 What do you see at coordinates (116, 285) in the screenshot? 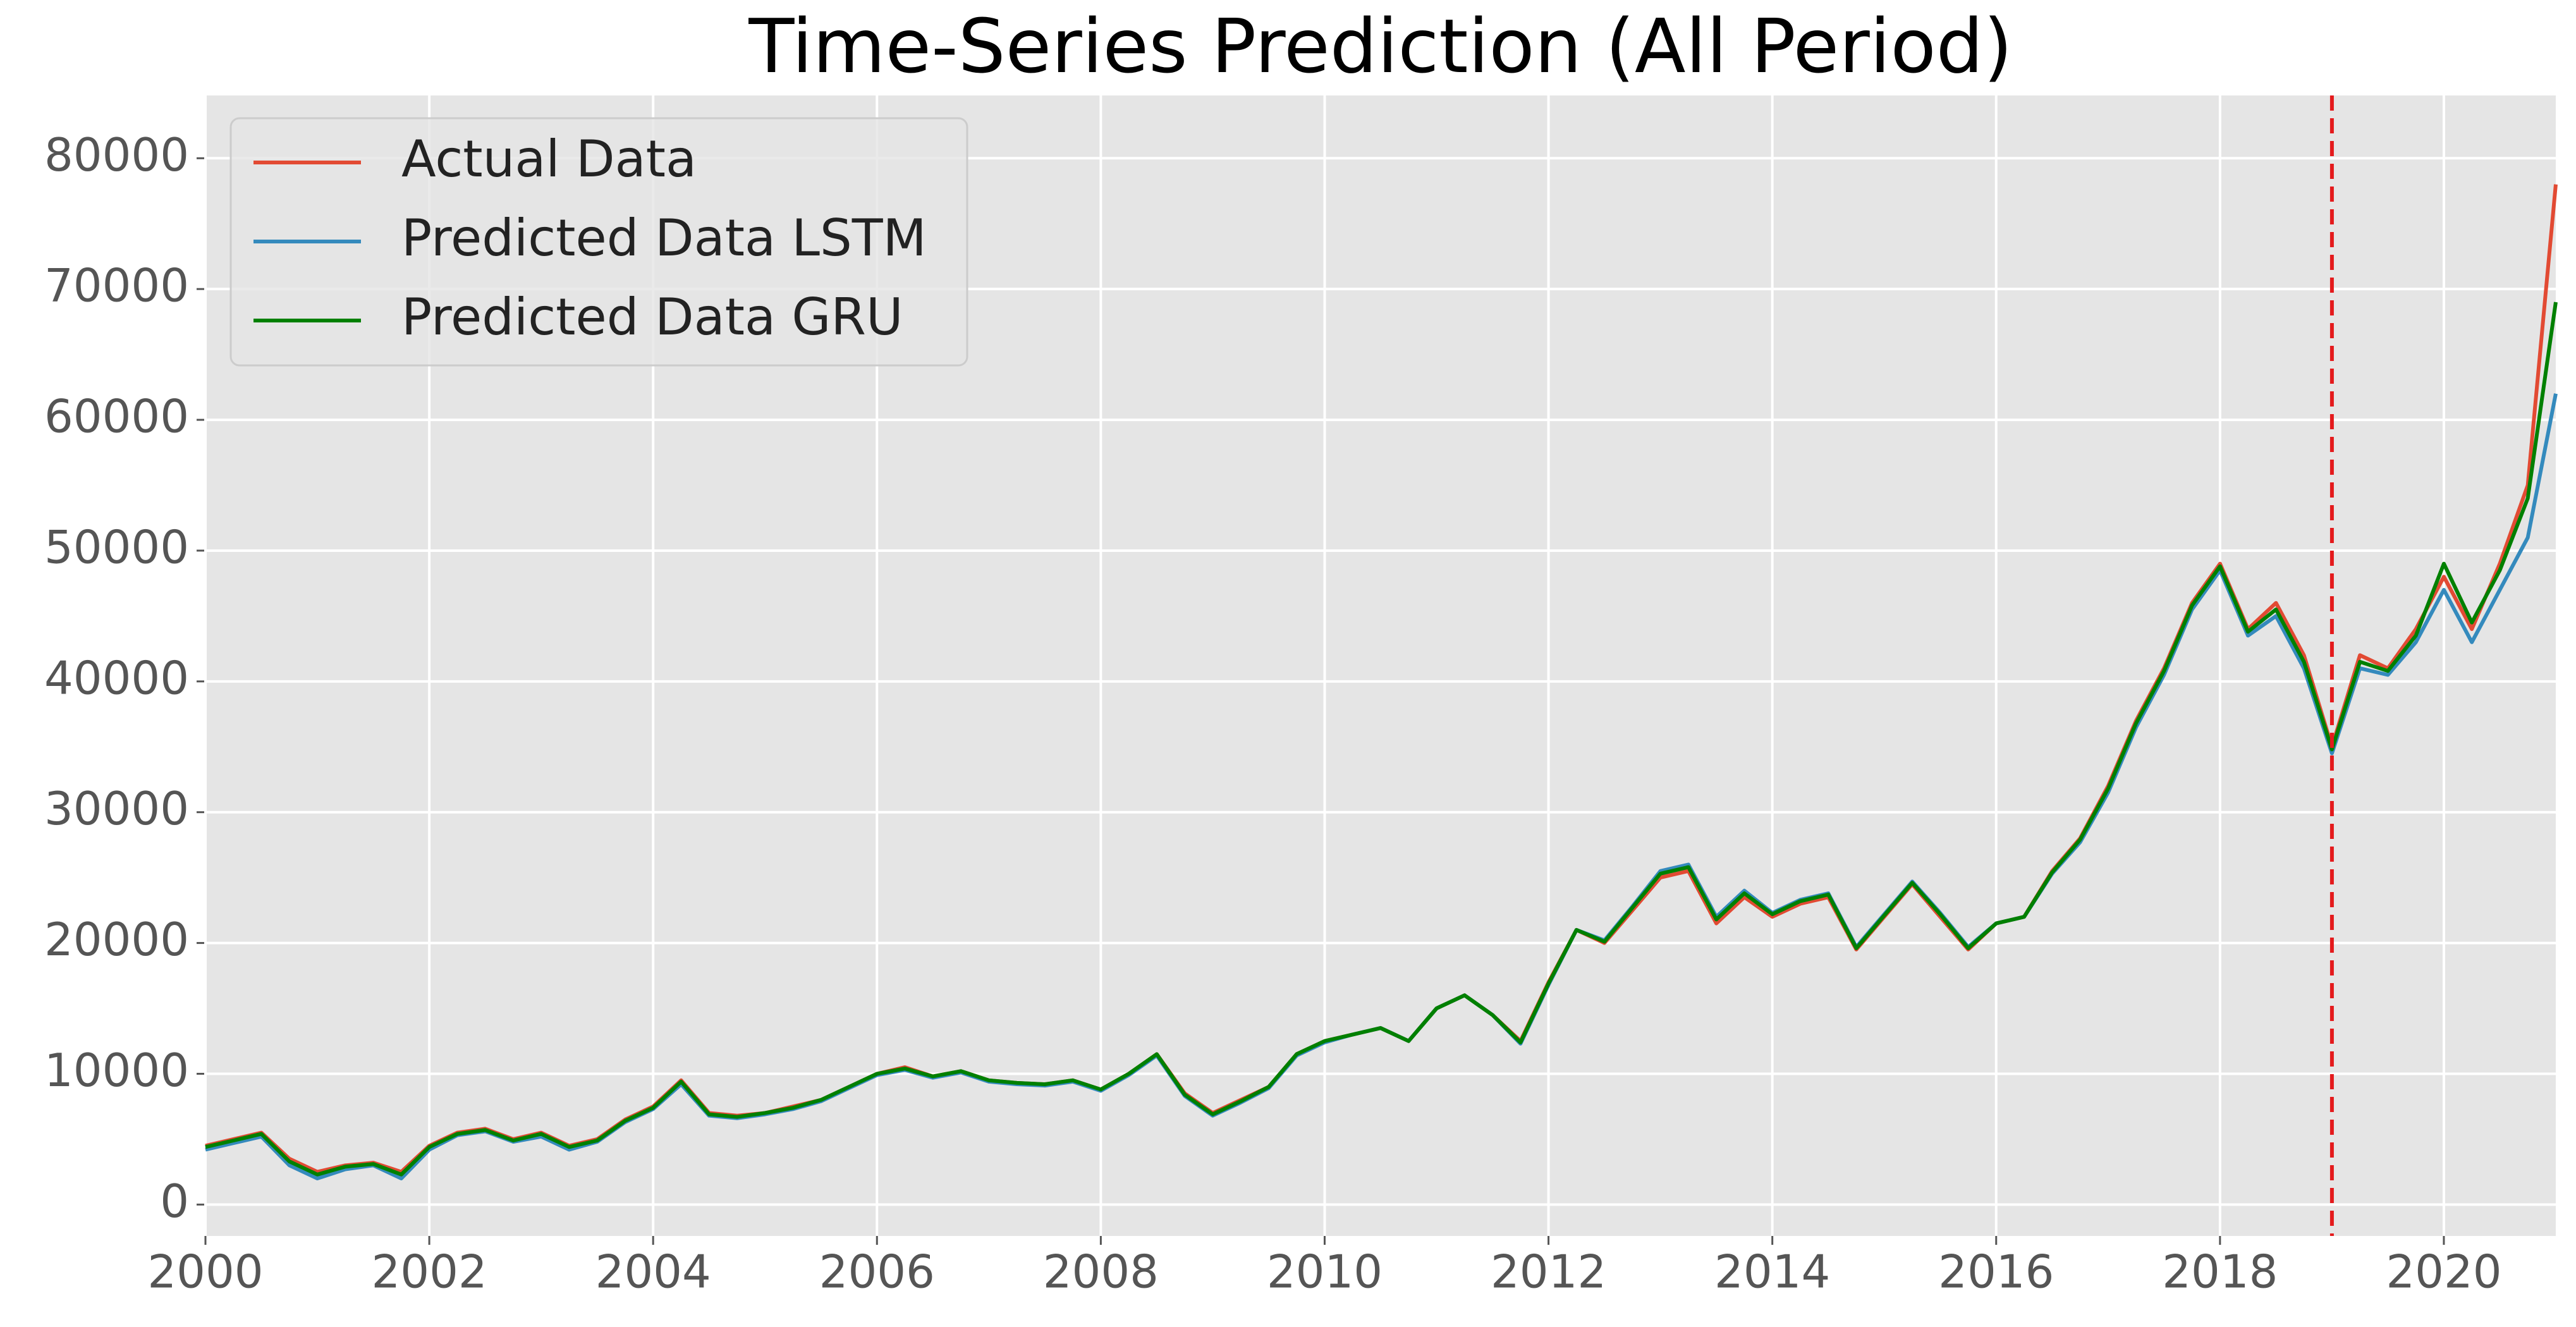
I see `y-tick-label: 70000` at bounding box center [116, 285].